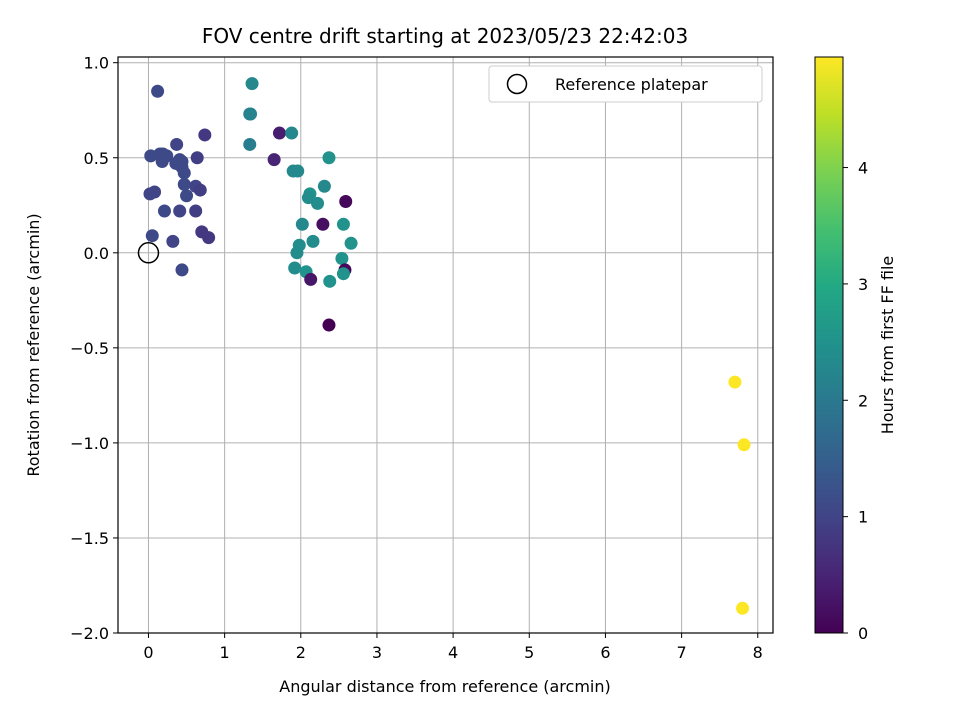 This screenshot has height=720, width=960. What do you see at coordinates (863, 400) in the screenshot?
I see `colorbar-tick-label: 2` at bounding box center [863, 400].